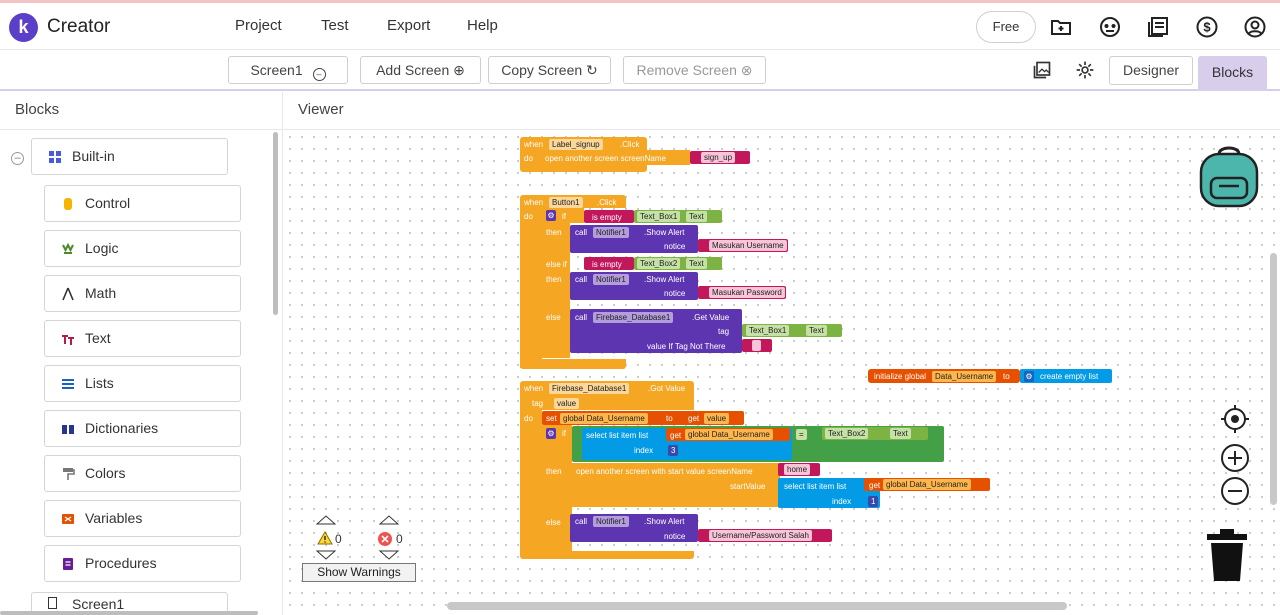 The image size is (1280, 615). What do you see at coordinates (142, 248) in the screenshot?
I see `category-logic: Logic` at bounding box center [142, 248].